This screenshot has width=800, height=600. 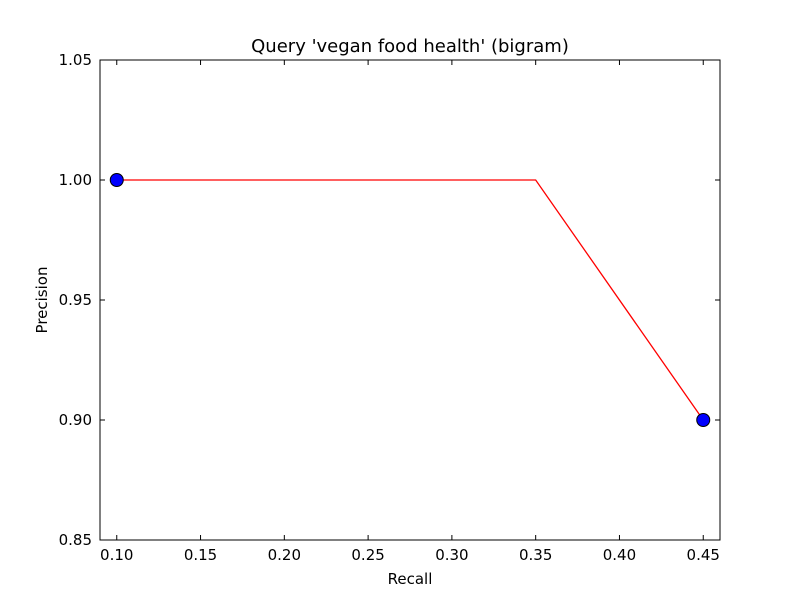 I want to click on y-tick-label: 0.90, so click(x=75, y=420).